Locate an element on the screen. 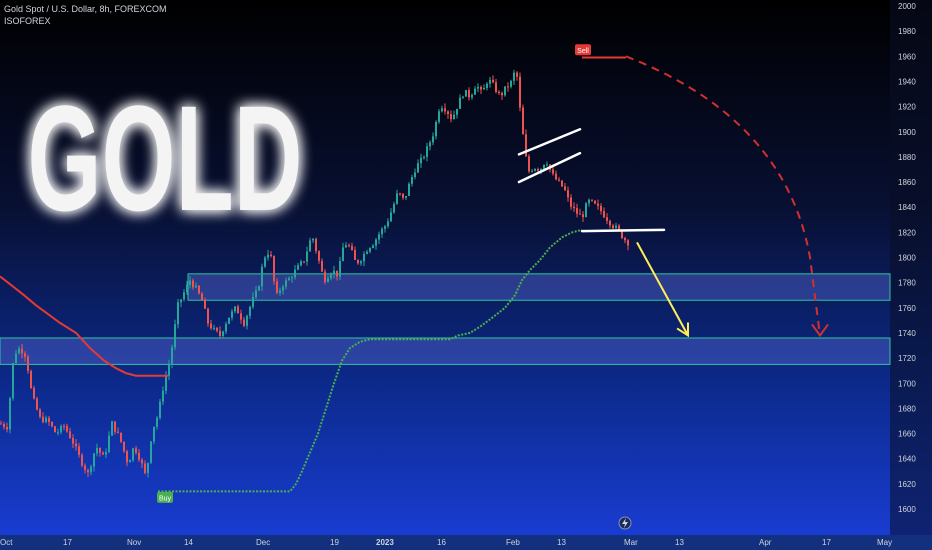 Image resolution: width=932 pixels, height=550 pixels. chart-title: Gold Spot / U.S. Dollar, 8h, FOREXCOM is located at coordinates (85, 9).